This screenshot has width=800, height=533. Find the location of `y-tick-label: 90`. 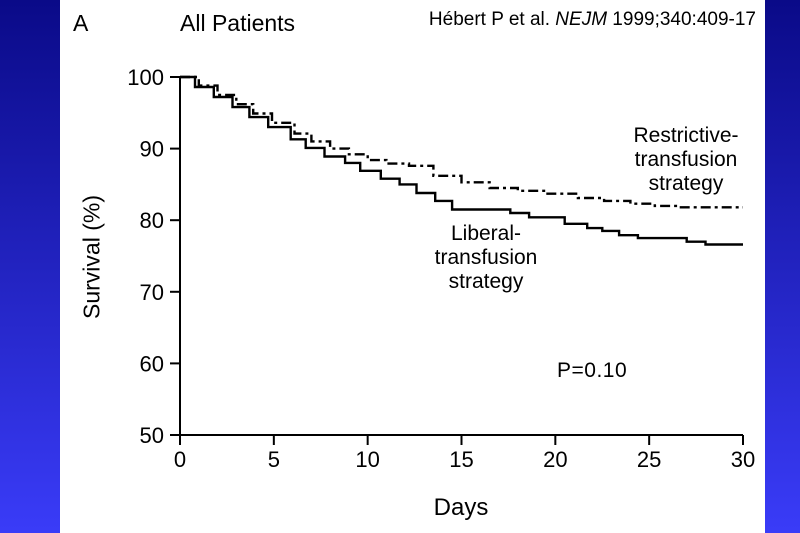

y-tick-label: 90 is located at coordinates (152, 149).